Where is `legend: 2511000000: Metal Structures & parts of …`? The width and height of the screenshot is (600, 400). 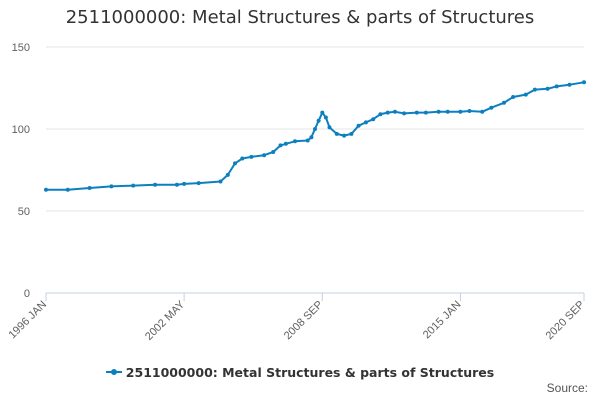
legend: 2511000000: Metal Structures & parts of … is located at coordinates (300, 372).